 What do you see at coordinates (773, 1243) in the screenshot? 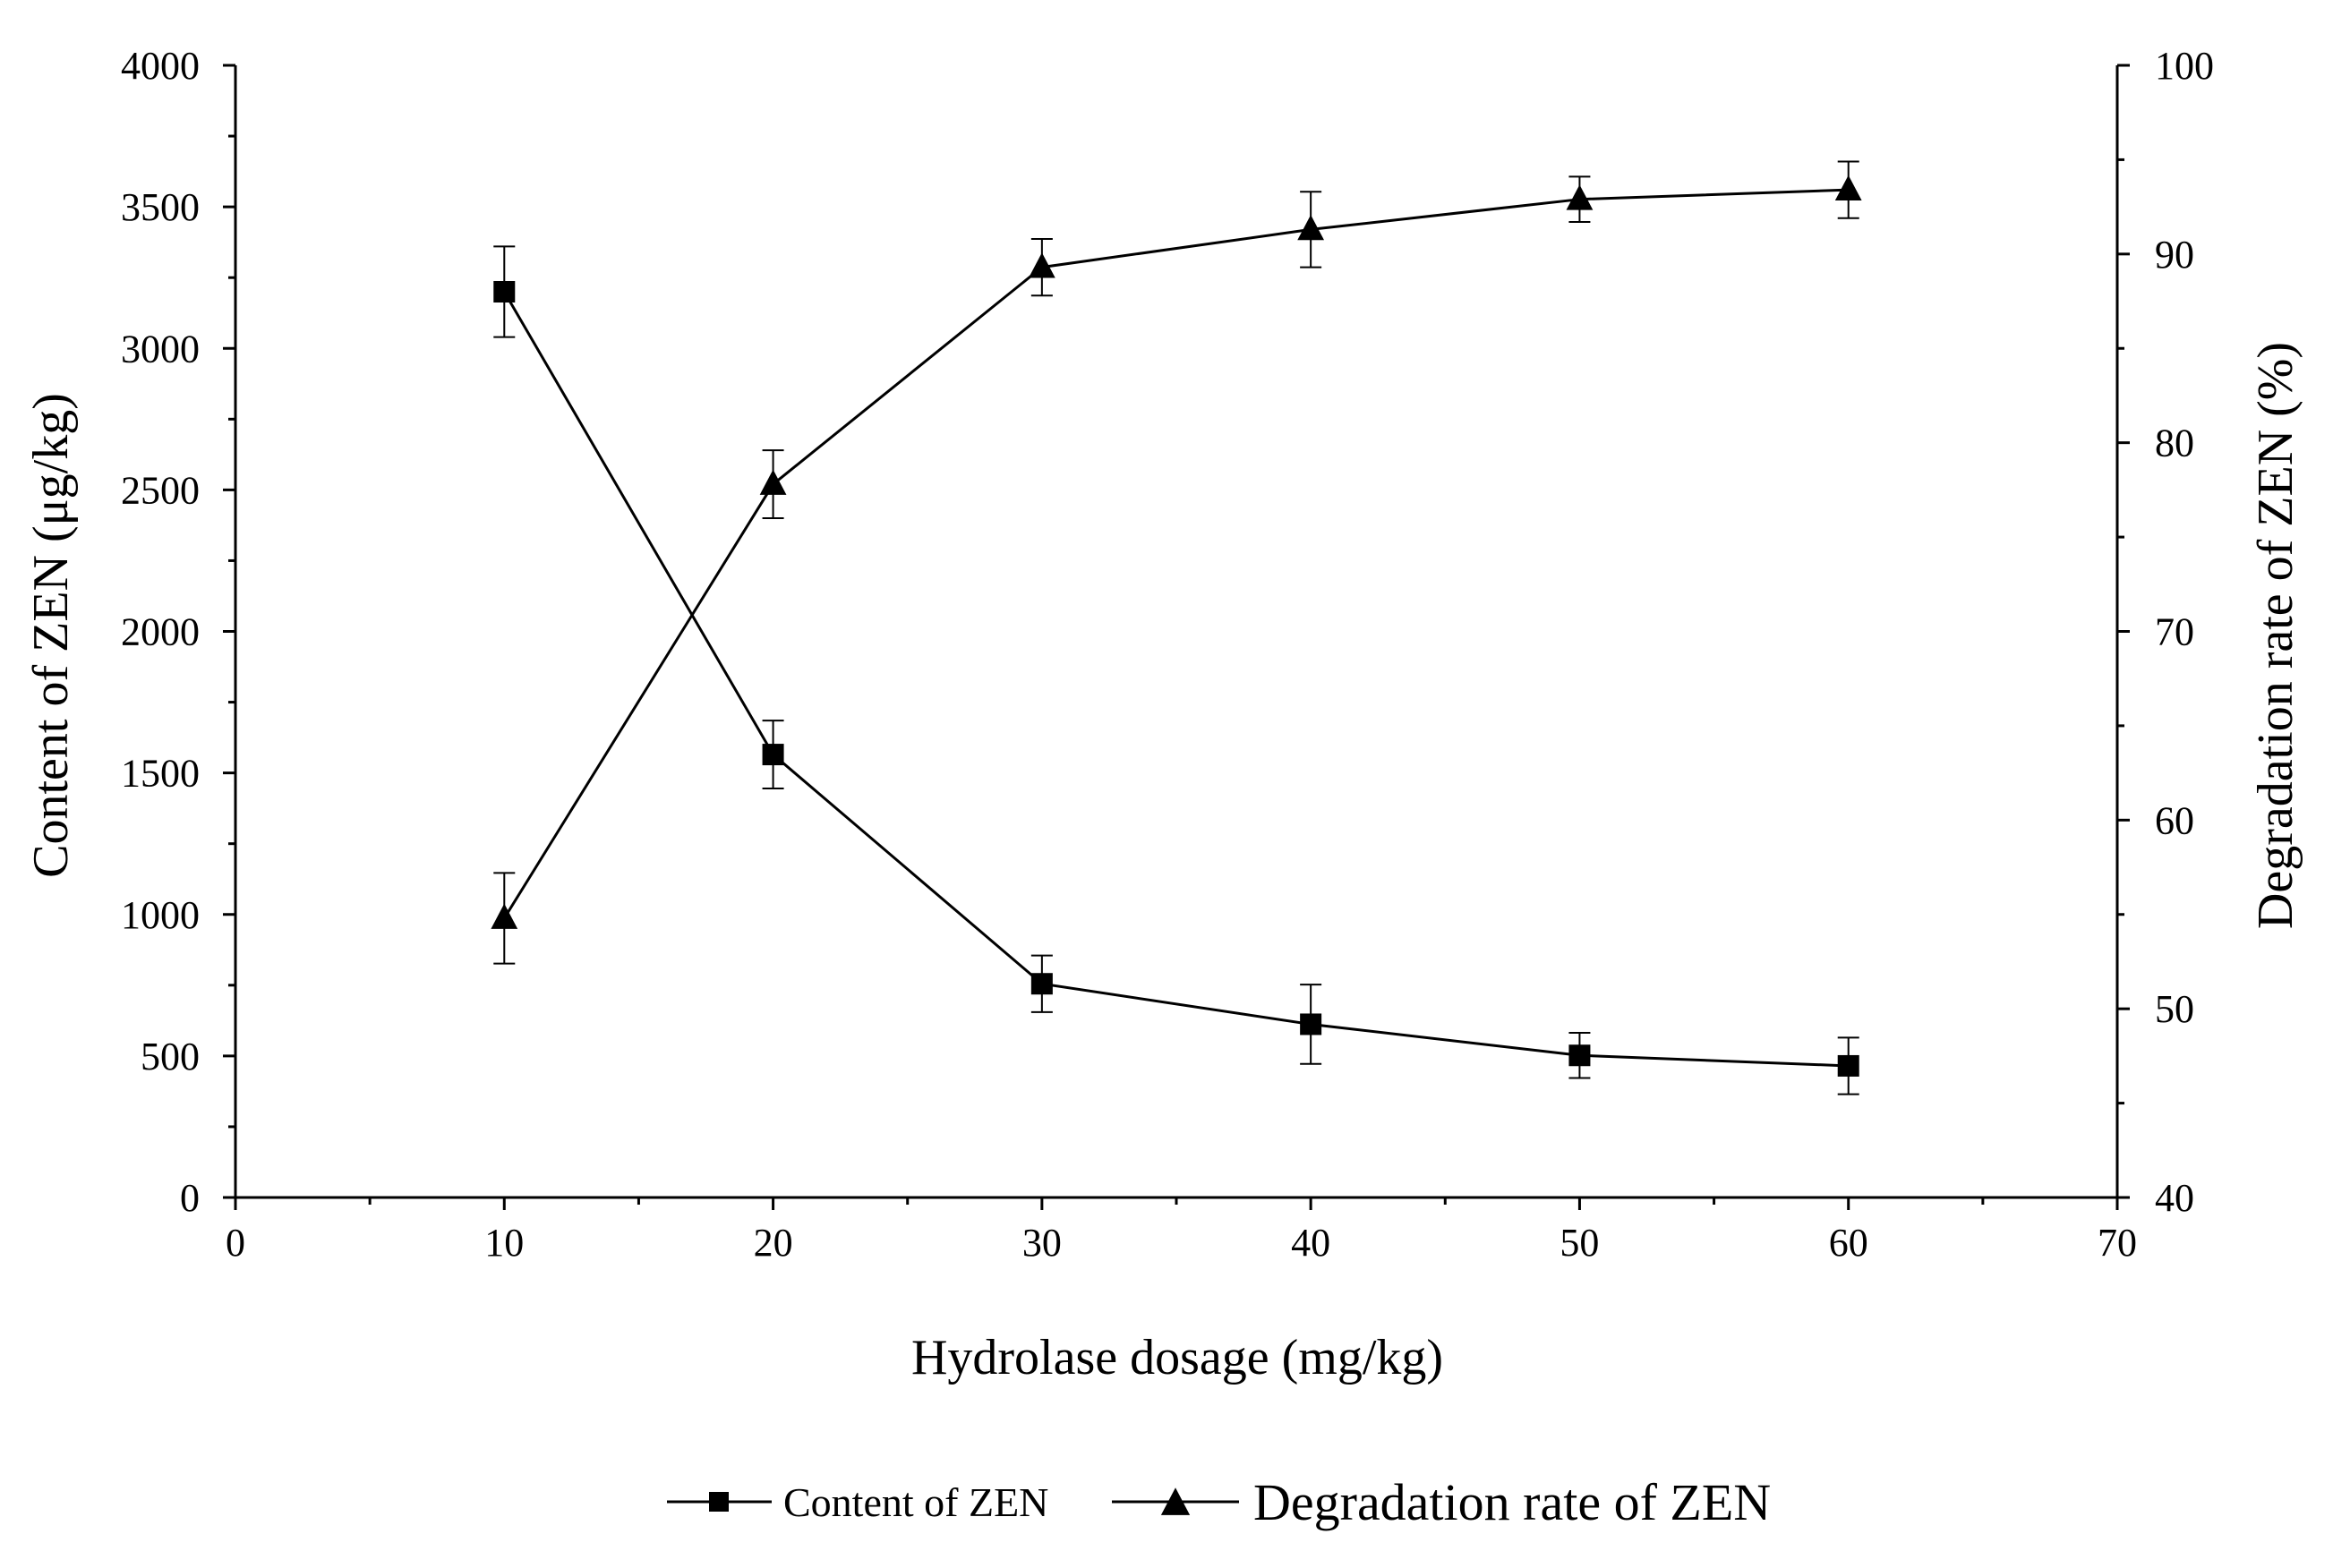
I see `x-tick-label: 20` at bounding box center [773, 1243].